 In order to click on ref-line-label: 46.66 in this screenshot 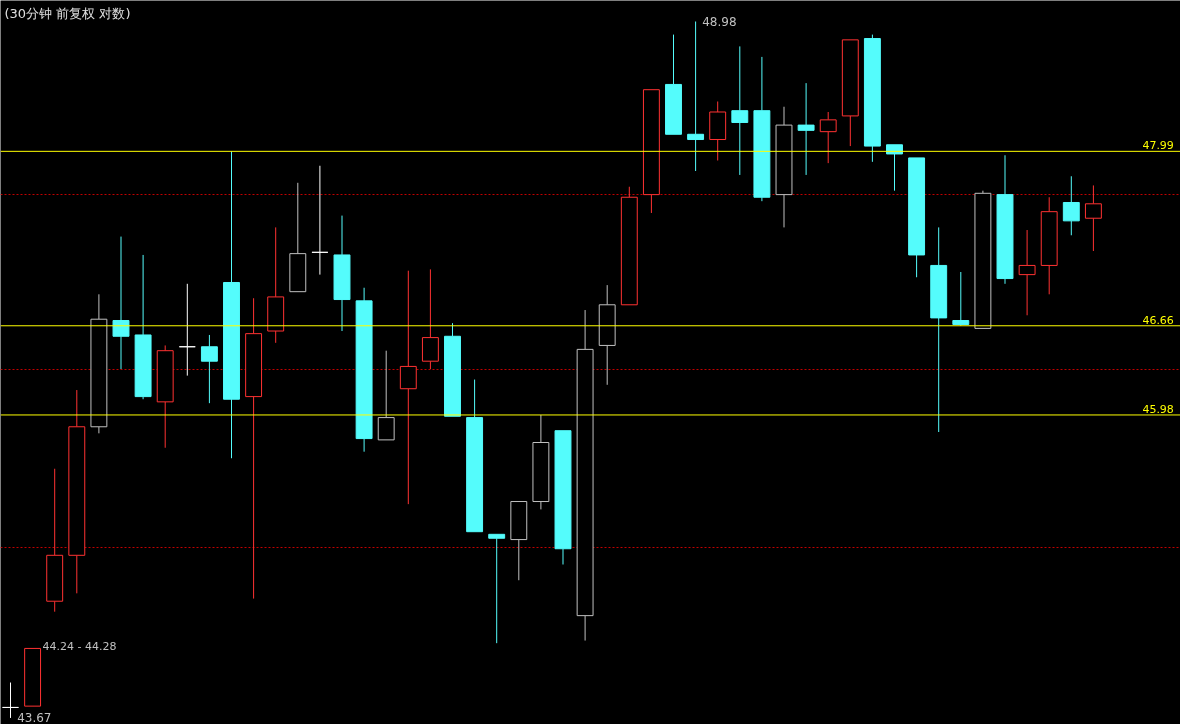, I will do `click(1158, 320)`.